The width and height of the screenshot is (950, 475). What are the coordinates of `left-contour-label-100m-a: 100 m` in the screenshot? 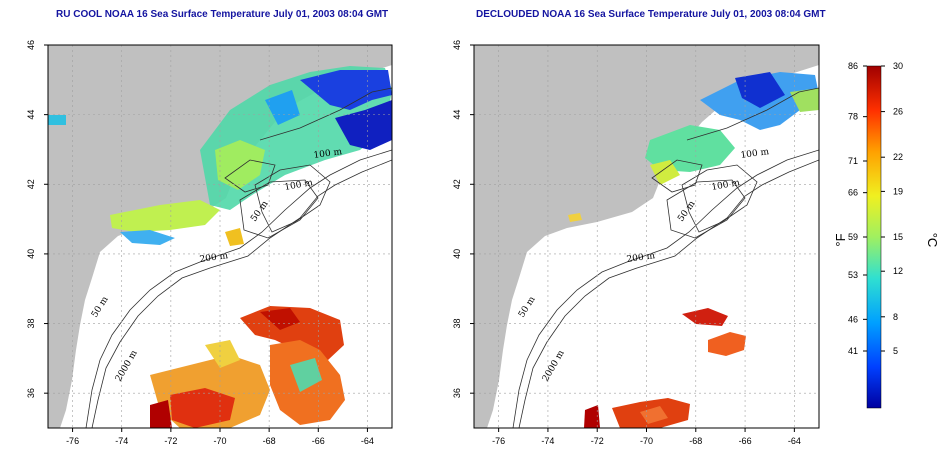 It's located at (328, 154).